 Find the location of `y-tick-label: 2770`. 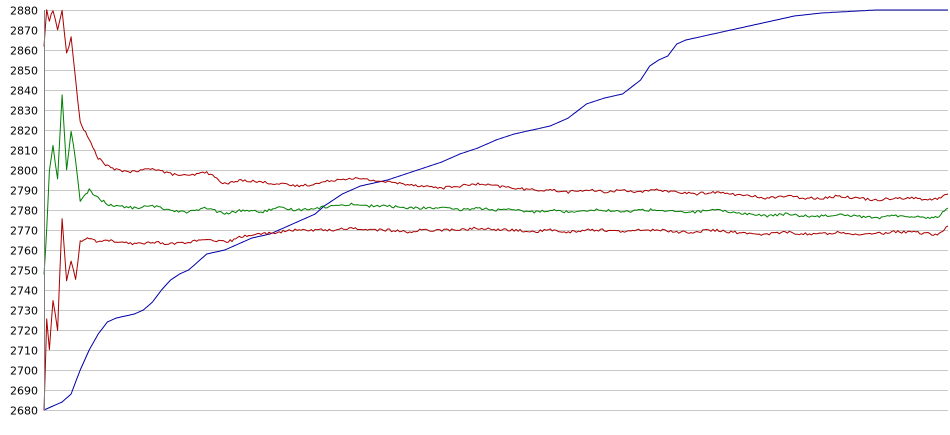

y-tick-label: 2770 is located at coordinates (24, 231).